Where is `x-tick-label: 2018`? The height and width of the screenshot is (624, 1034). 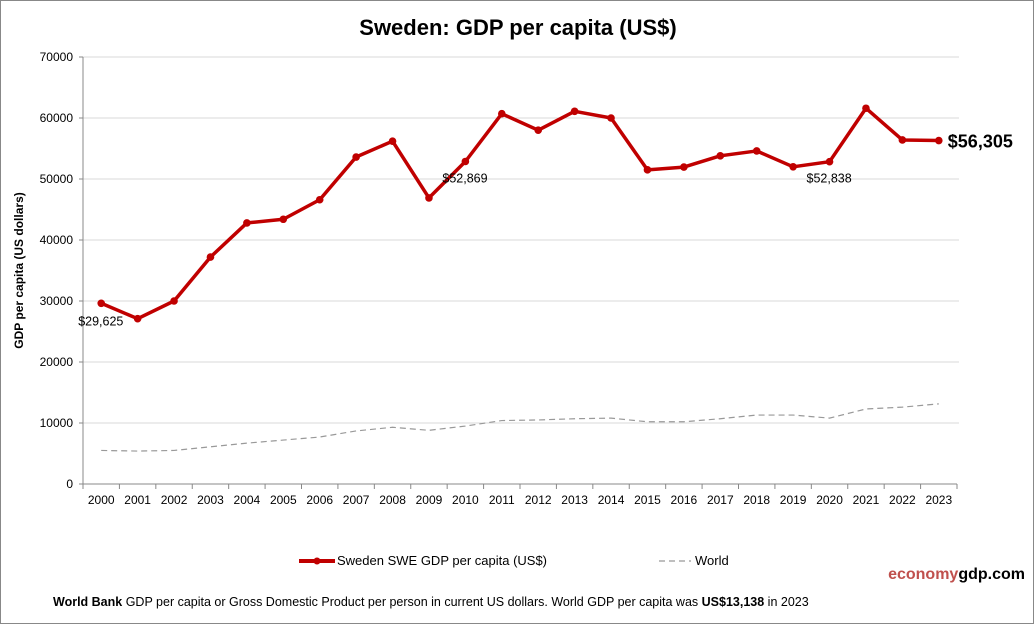 x-tick-label: 2018 is located at coordinates (756, 500).